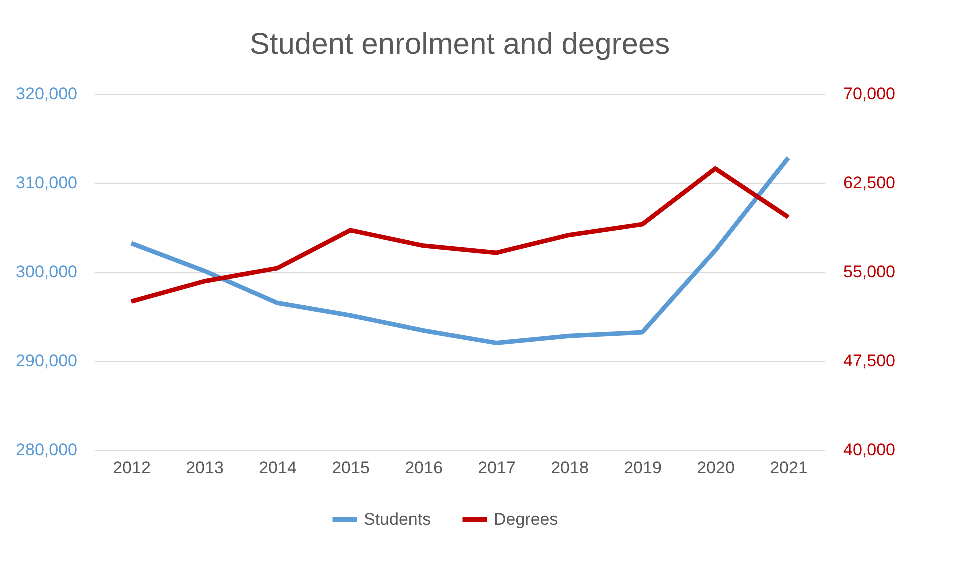  I want to click on x-tick-label: 2014, so click(278, 468).